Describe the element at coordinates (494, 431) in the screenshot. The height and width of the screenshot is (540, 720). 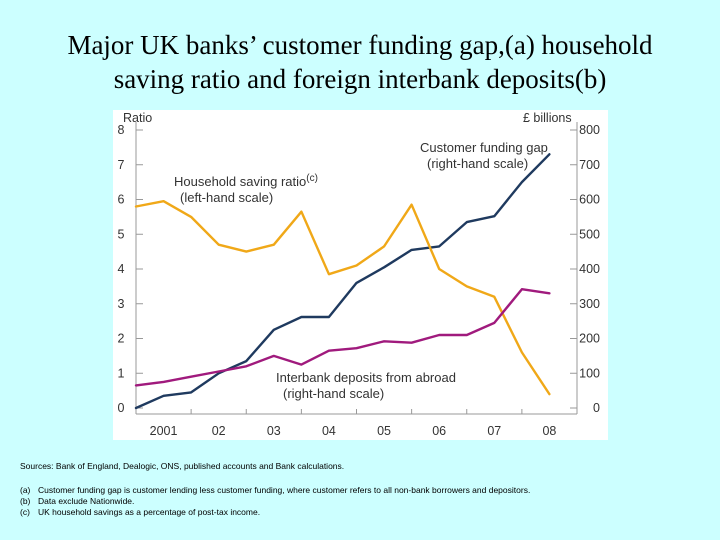
I see `x-tick-label: 07` at that location.